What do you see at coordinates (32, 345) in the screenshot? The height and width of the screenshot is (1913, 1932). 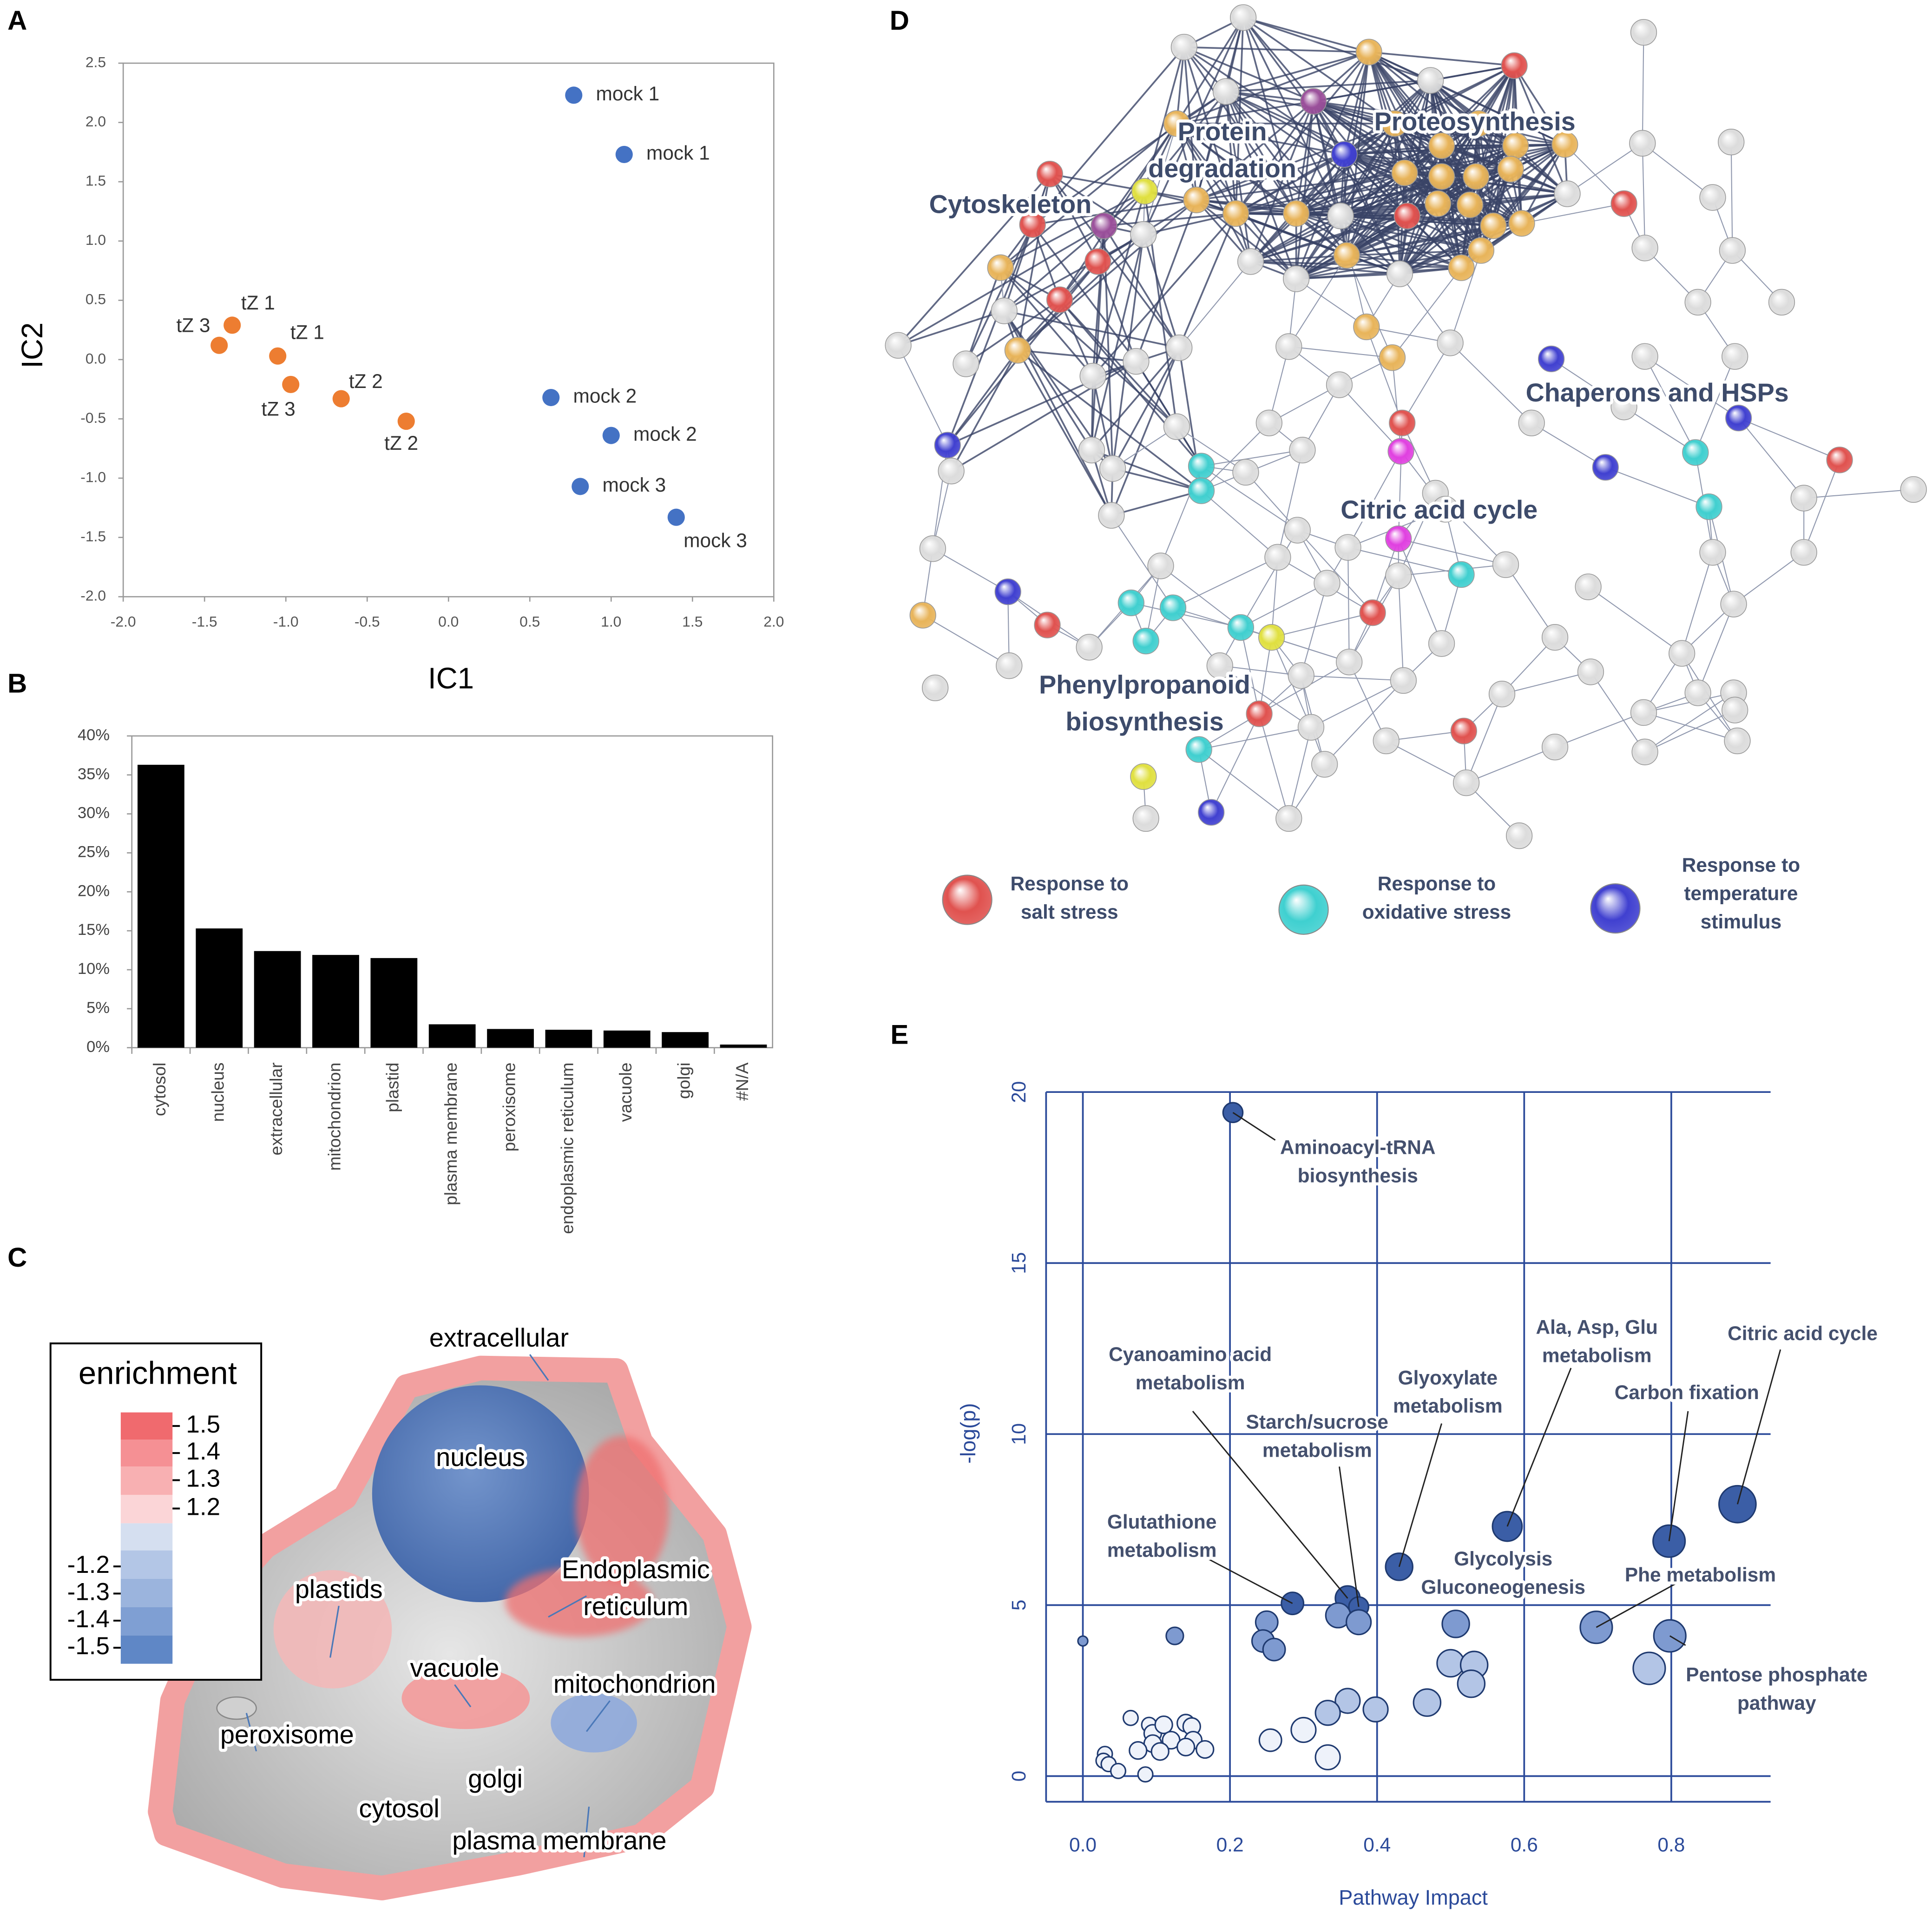 I see `y-axis-title: IC2` at bounding box center [32, 345].